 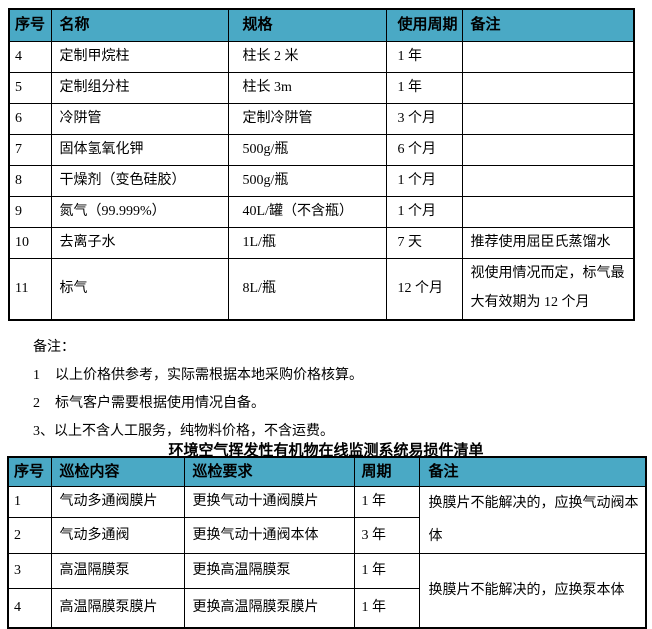 I want to click on cell-serial: 5, so click(x=30, y=87).